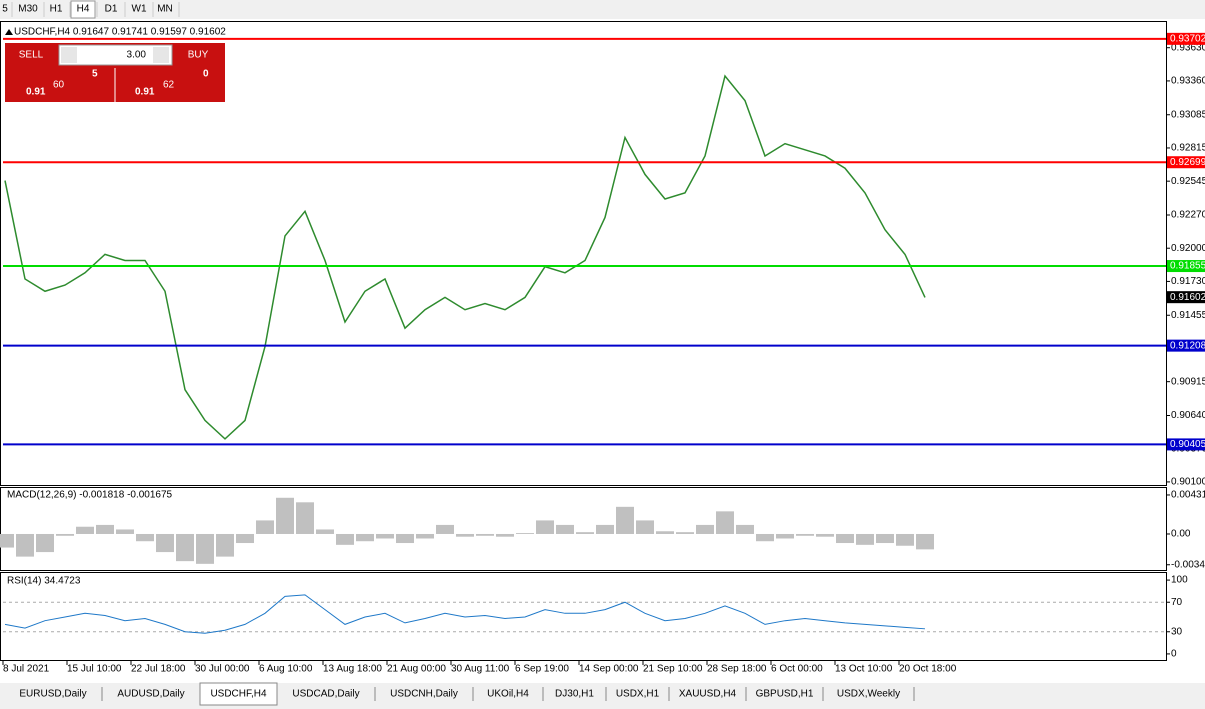 The width and height of the screenshot is (1205, 709). Describe the element at coordinates (1188, 564) in the screenshot. I see `y-tick-label: -0.00340` at that location.